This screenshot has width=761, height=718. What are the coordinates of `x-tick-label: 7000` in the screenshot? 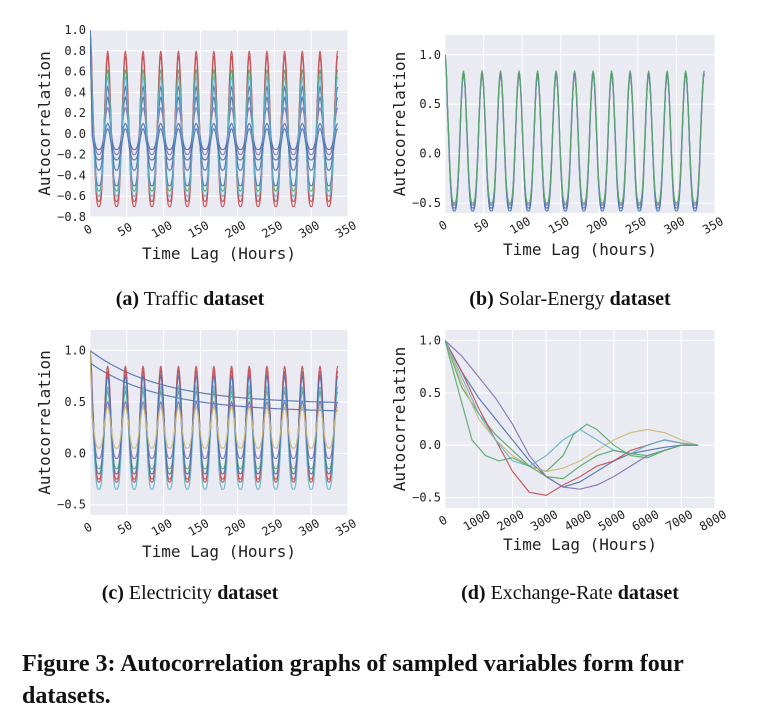 It's located at (679, 520).